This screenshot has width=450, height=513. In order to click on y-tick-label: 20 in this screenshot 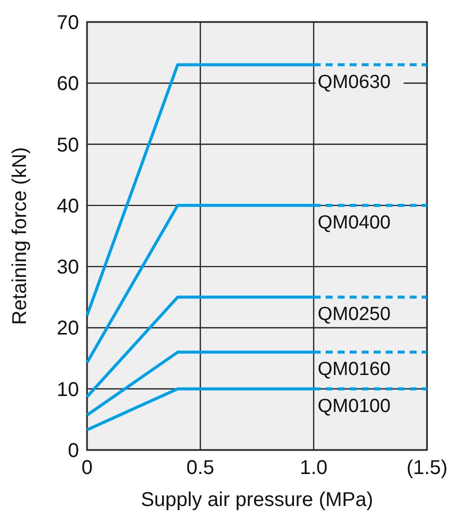, I will do `click(67, 329)`.